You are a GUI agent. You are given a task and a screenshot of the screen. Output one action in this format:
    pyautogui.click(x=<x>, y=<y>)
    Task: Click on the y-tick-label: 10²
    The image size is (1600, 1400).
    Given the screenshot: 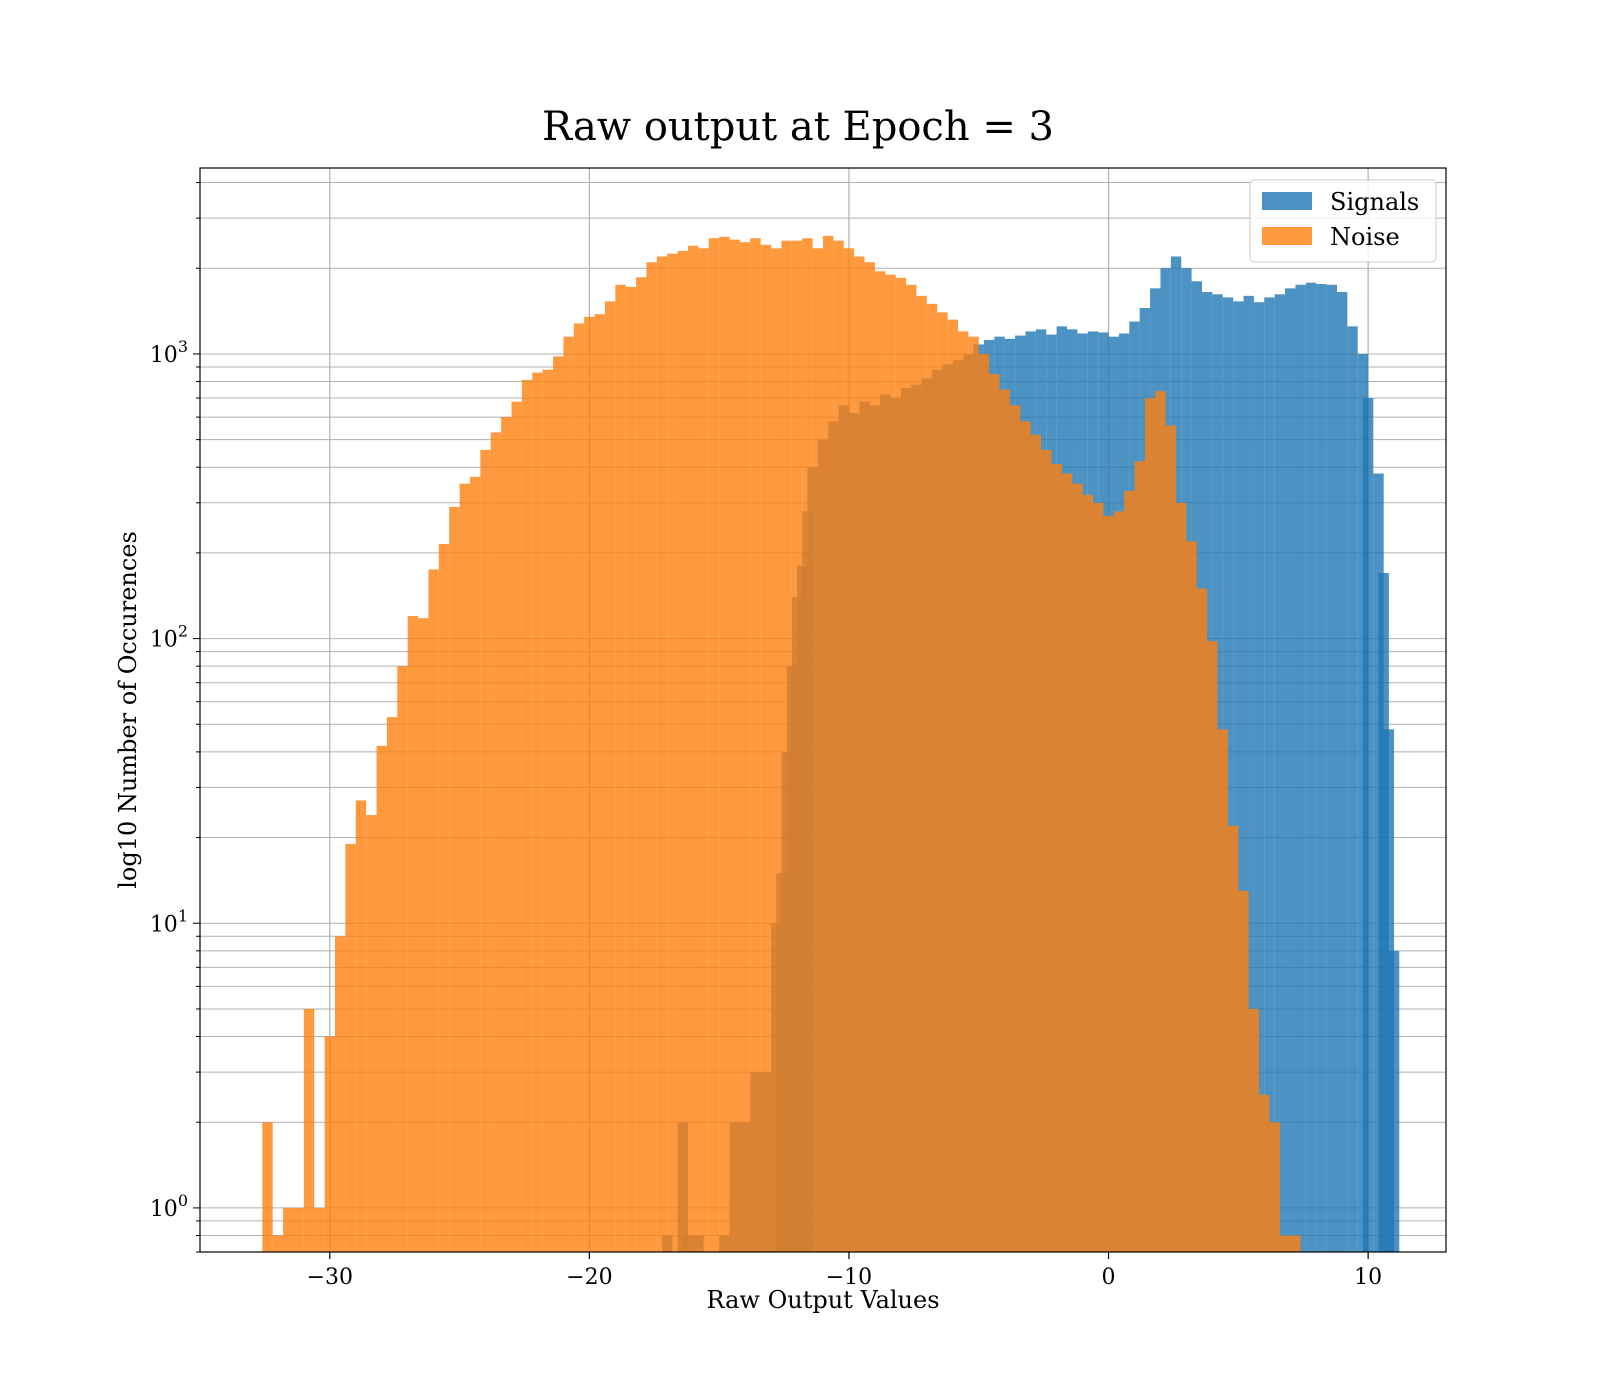 What is the action you would take?
    pyautogui.click(x=169, y=637)
    